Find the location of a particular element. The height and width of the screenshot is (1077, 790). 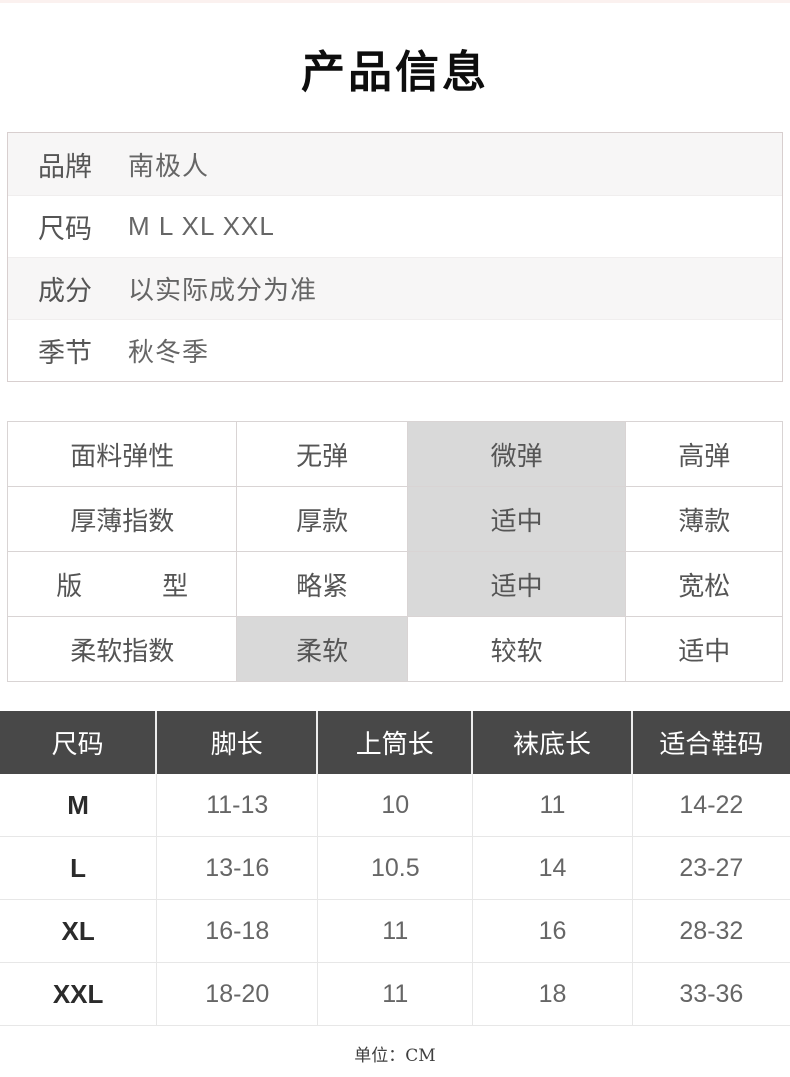

attribute-label: 面料弹性 is located at coordinates (123, 454).